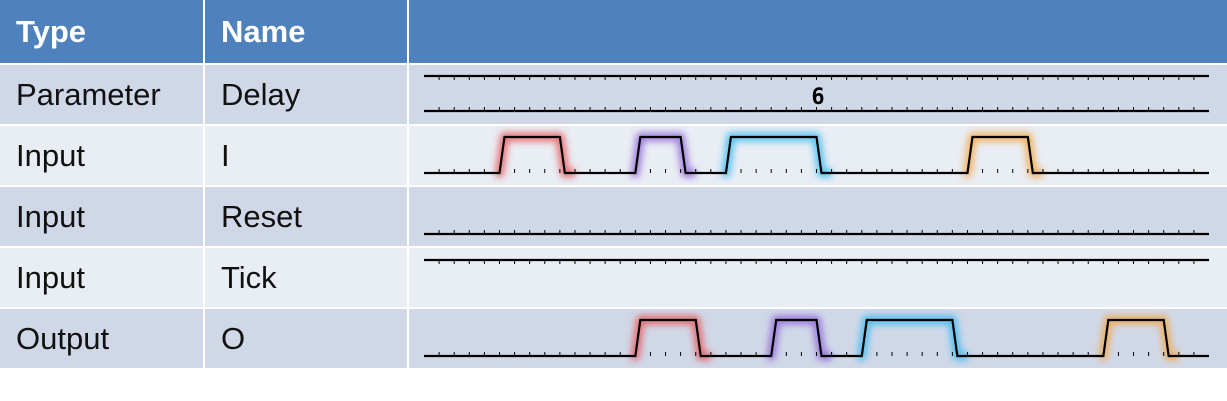 This screenshot has width=1227, height=401. I want to click on header-waveform, so click(818, 31).